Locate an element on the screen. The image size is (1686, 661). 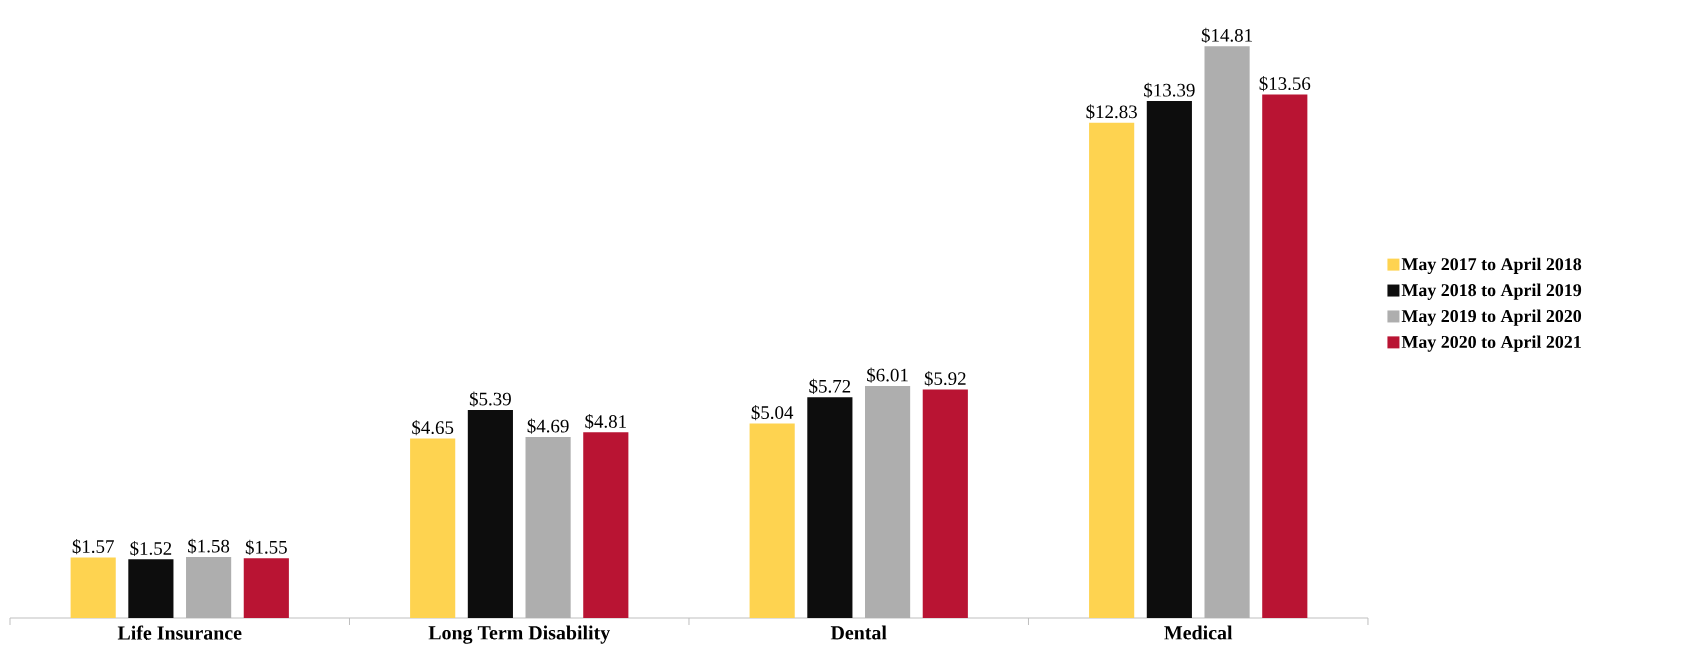
data-label: $13.56 is located at coordinates (1285, 84).